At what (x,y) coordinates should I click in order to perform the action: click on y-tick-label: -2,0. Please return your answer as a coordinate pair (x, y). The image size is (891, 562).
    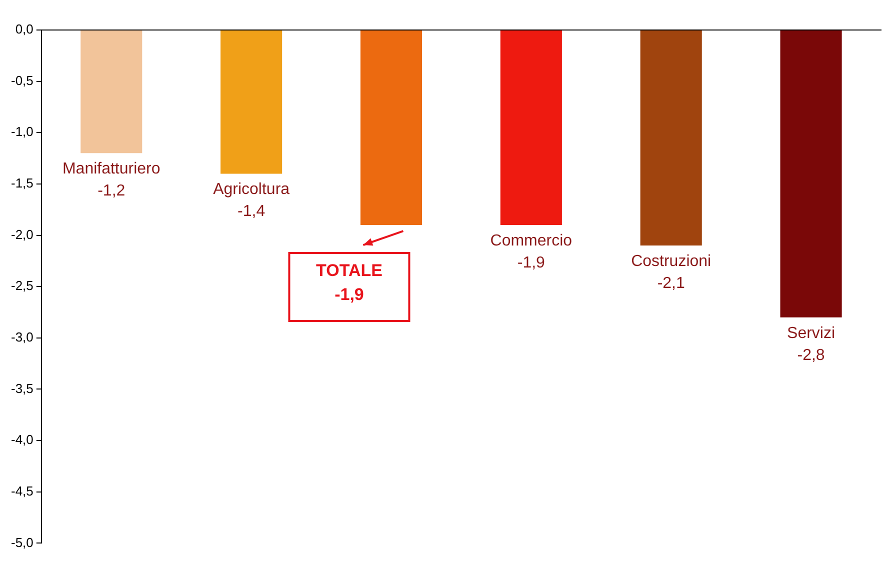
    Looking at the image, I should click on (22, 234).